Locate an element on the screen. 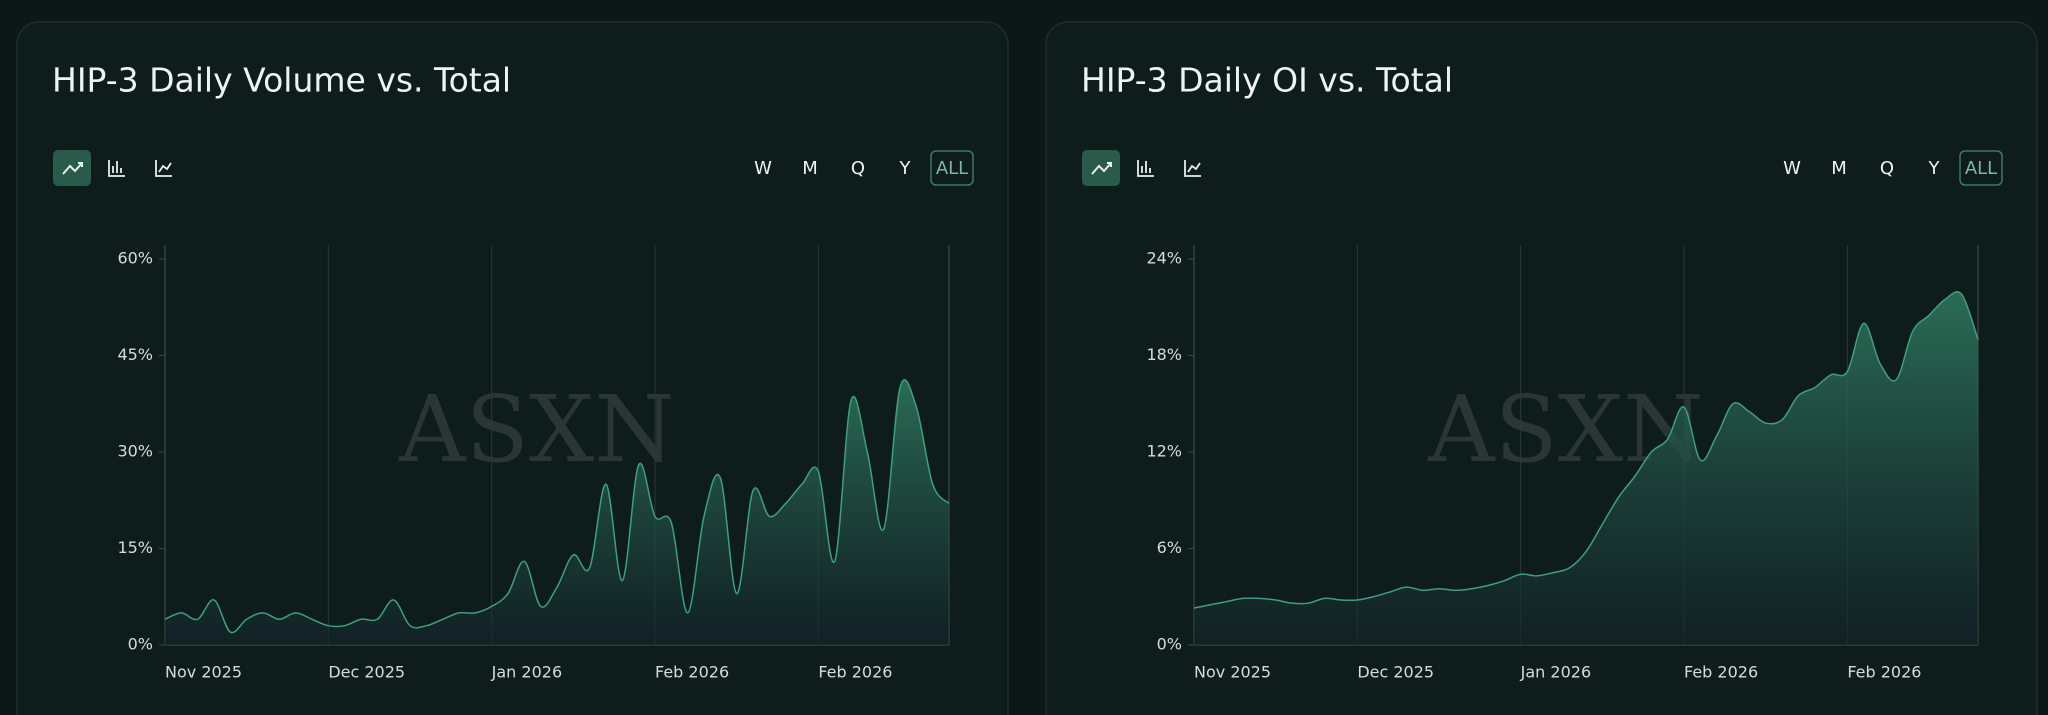 Image resolution: width=2048 pixels, height=715 pixels. area is located at coordinates (557, 512).